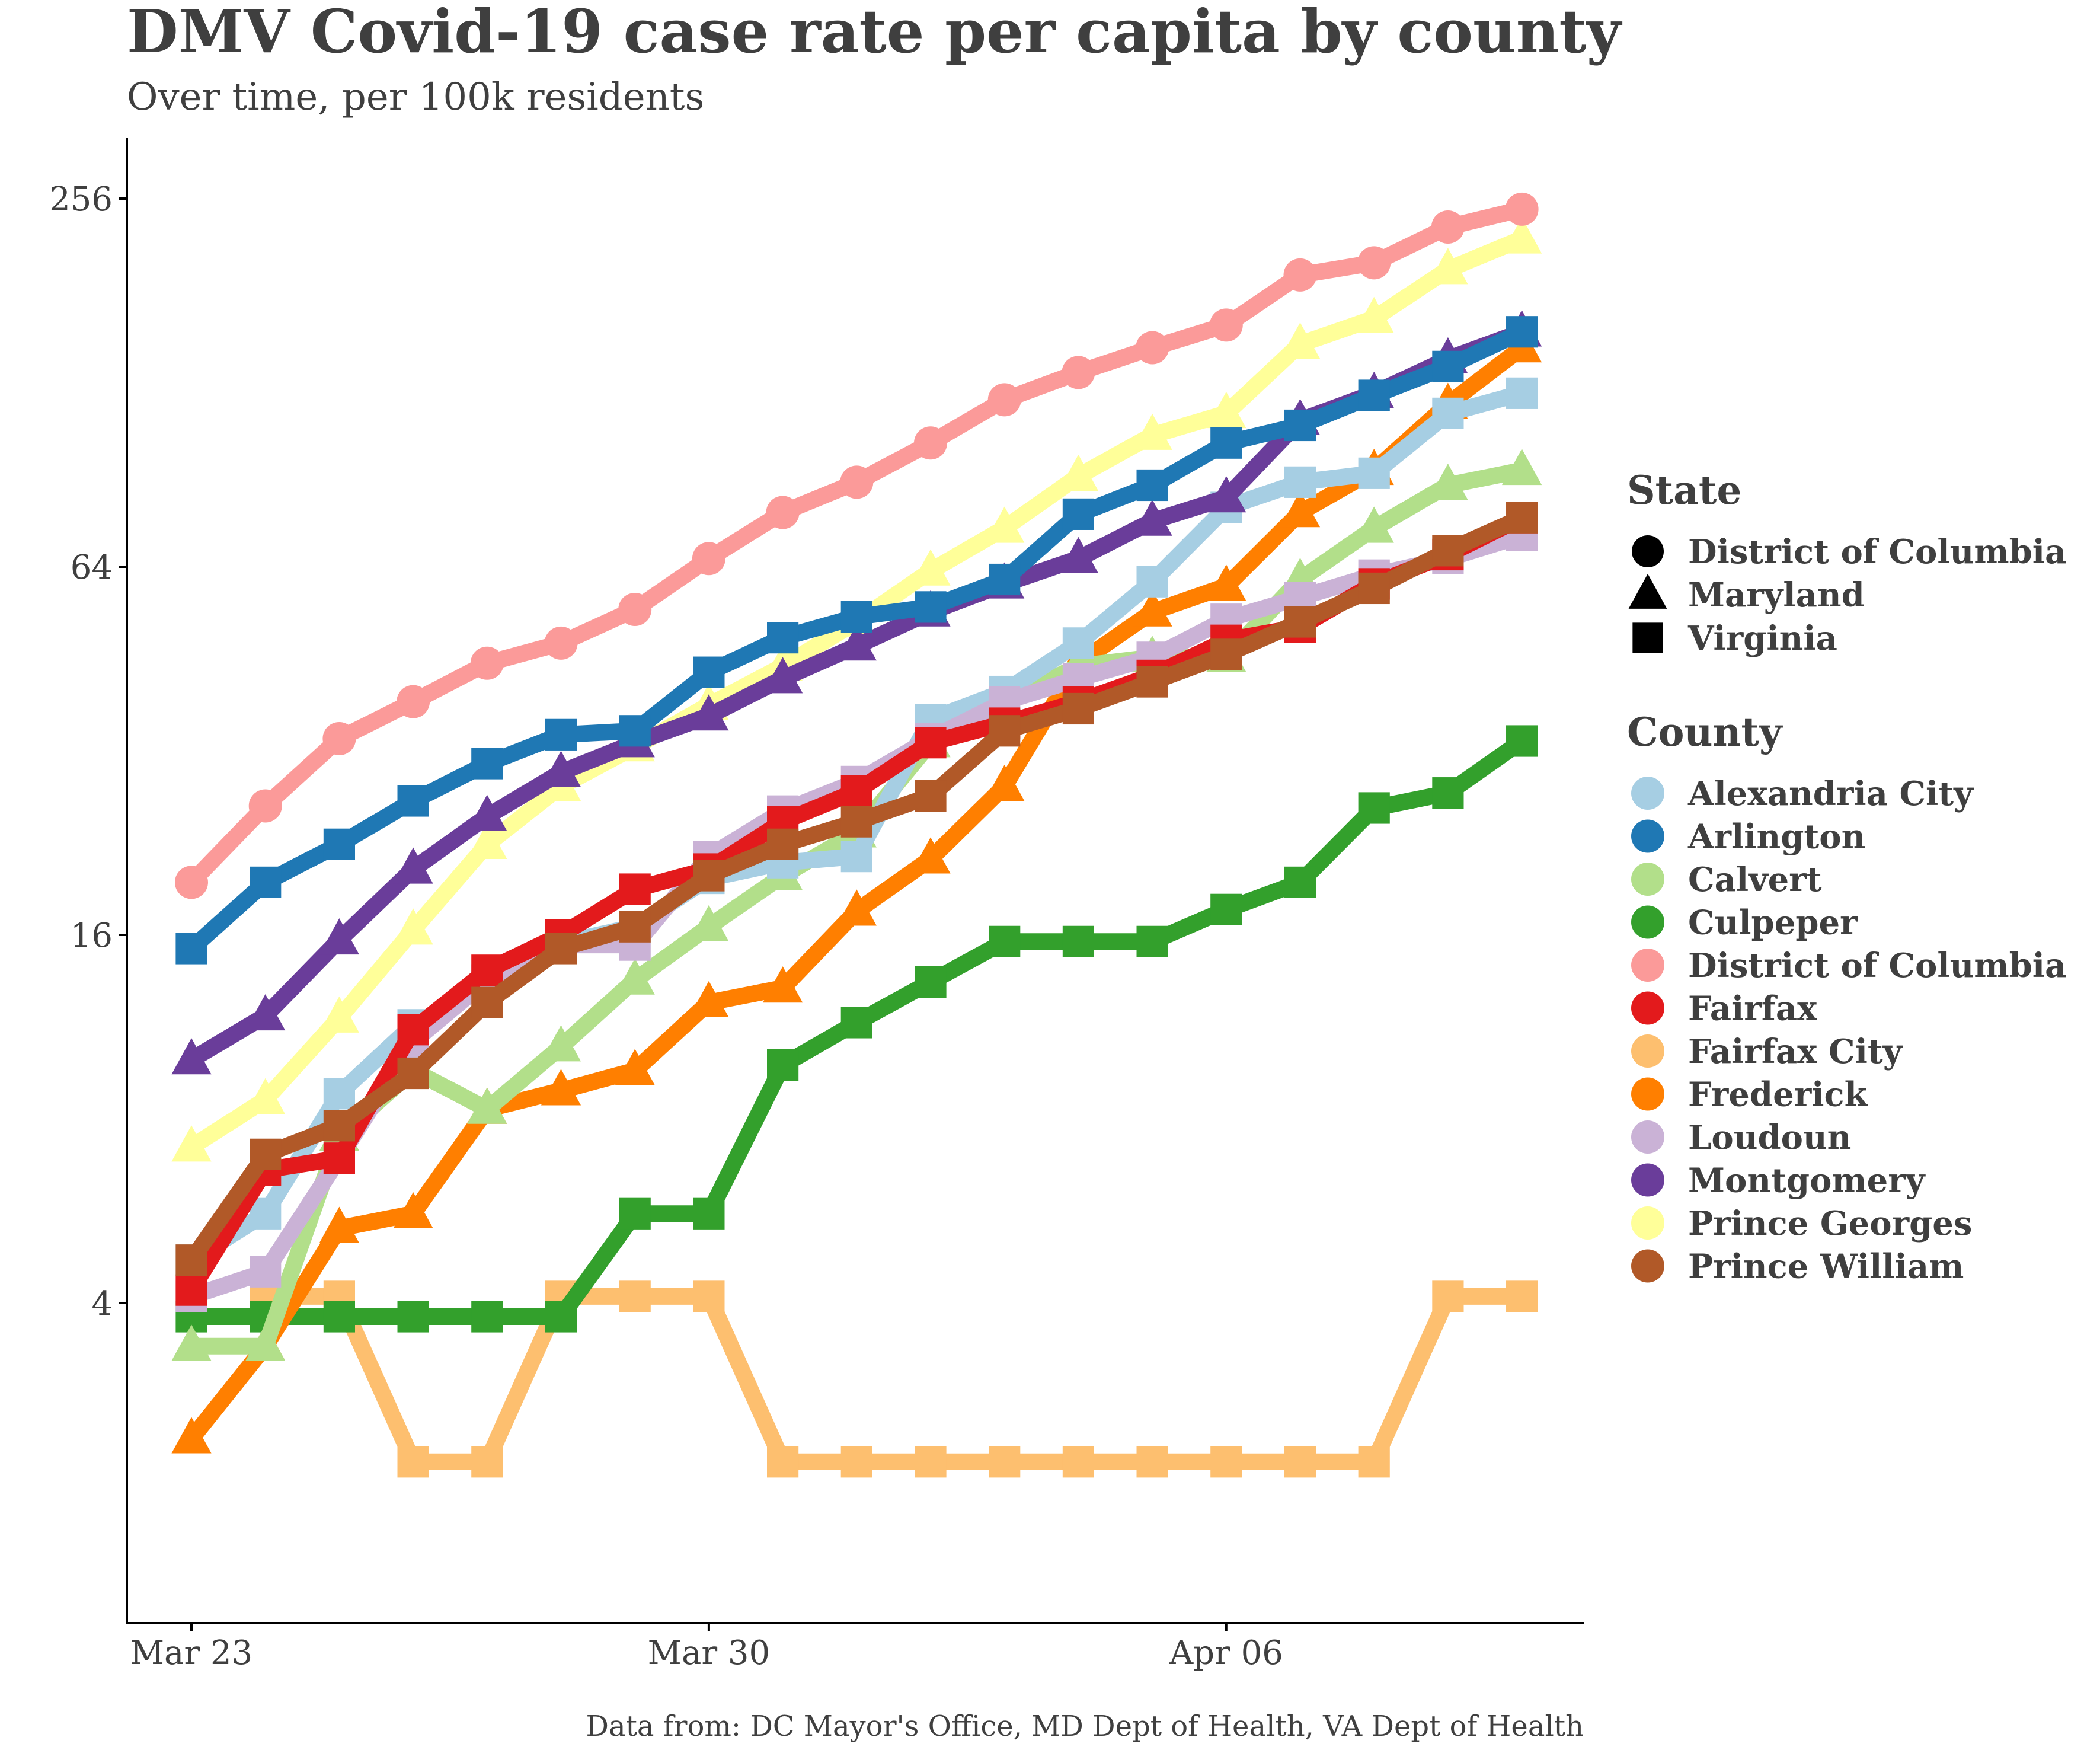  I want to click on legend-county-label: Culpeper, so click(1773, 923).